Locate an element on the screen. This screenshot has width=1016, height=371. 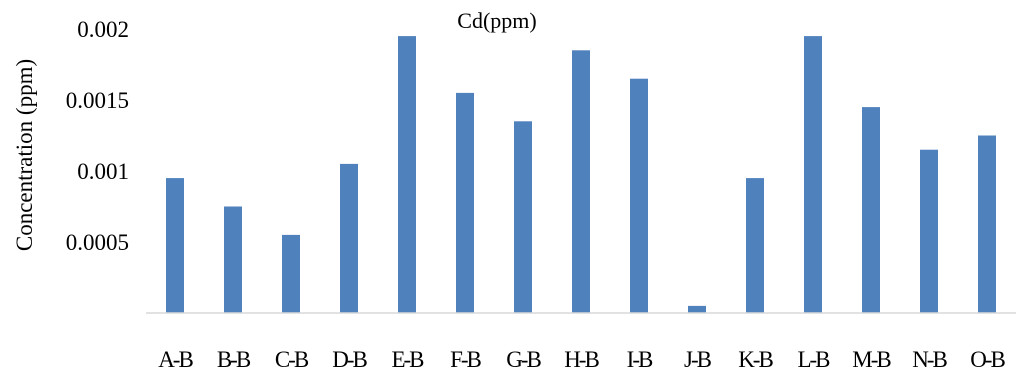
x-tick-label: C-B is located at coordinates (292, 359).